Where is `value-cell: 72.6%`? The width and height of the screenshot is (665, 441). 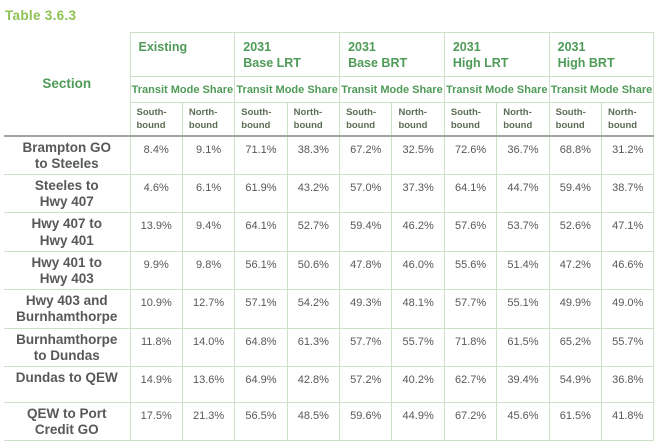
value-cell: 72.6% is located at coordinates (470, 155).